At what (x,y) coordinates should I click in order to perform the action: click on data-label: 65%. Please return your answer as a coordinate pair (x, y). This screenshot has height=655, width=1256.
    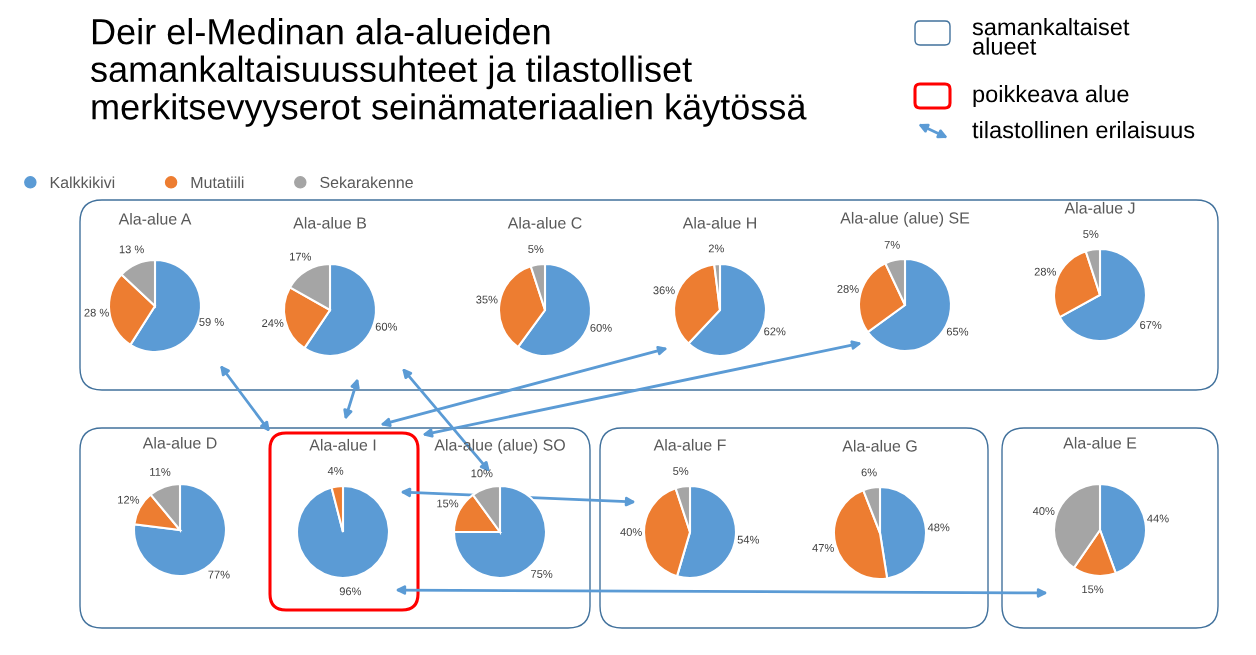
    Looking at the image, I should click on (957, 331).